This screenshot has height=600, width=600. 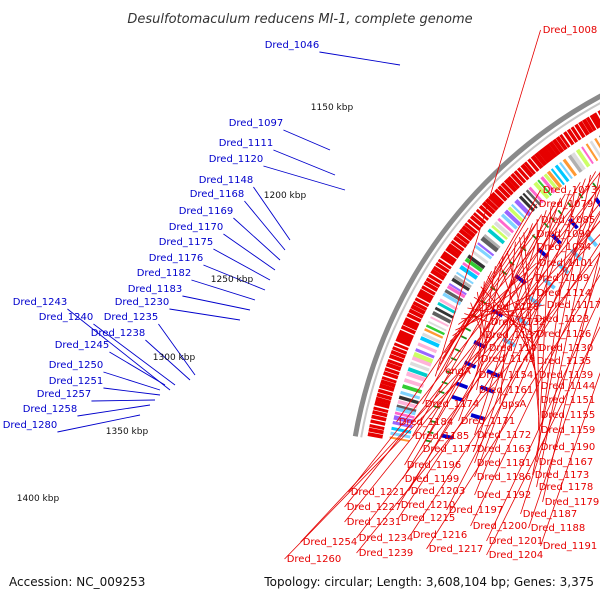 What do you see at coordinates (432, 479) in the screenshot?
I see `gene-label: Dred_1199` at bounding box center [432, 479].